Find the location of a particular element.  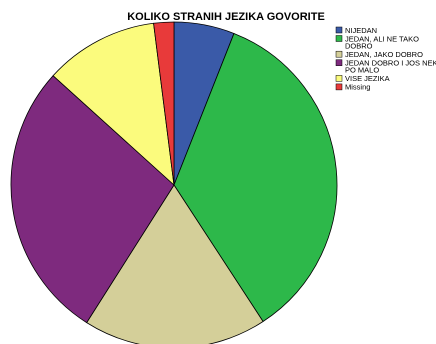

legend-label: JEDAN DOBRO I JOS NEKI is located at coordinates (390, 63).